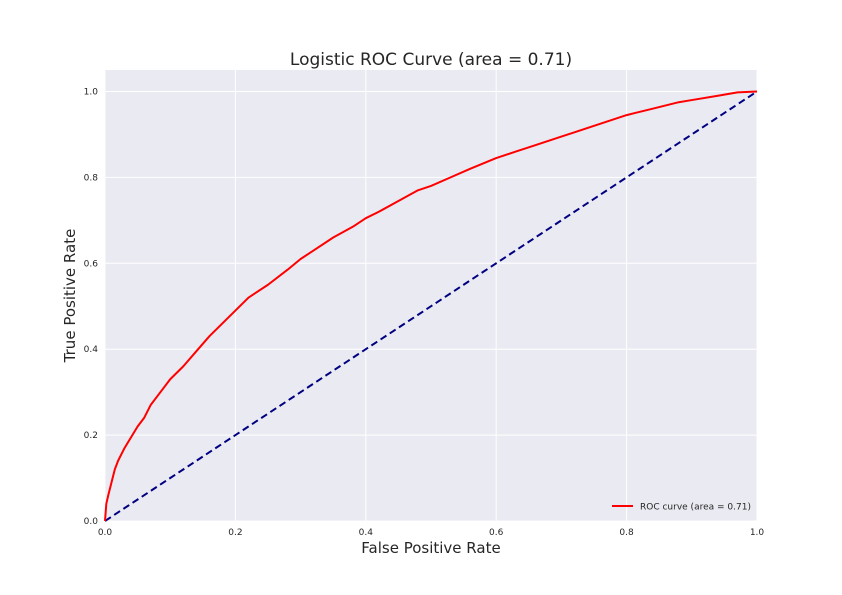 The width and height of the screenshot is (842, 595). What do you see at coordinates (366, 533) in the screenshot?
I see `x-tick-label: 0.4` at bounding box center [366, 533].